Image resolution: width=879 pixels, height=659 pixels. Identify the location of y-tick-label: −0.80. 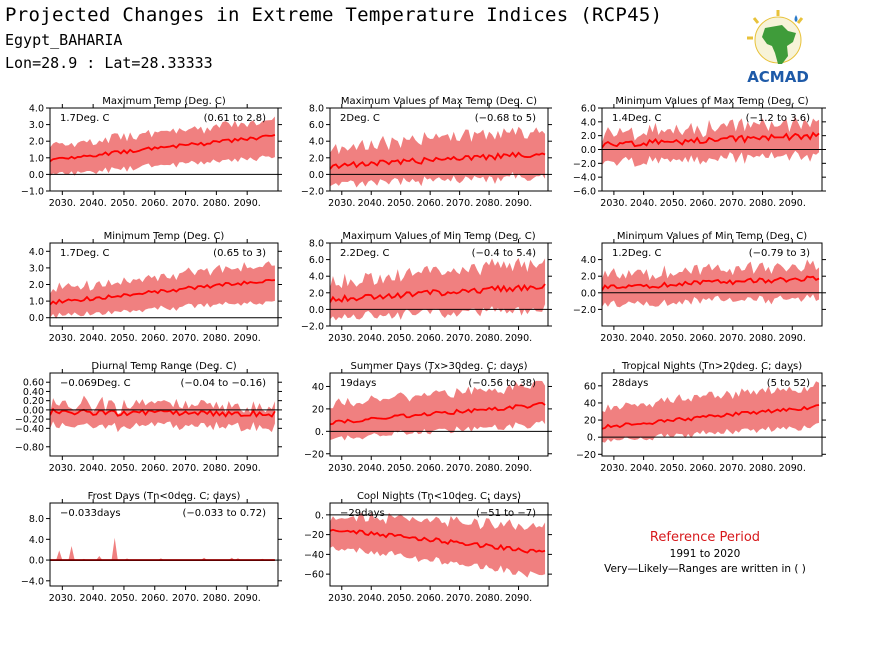
(29, 447).